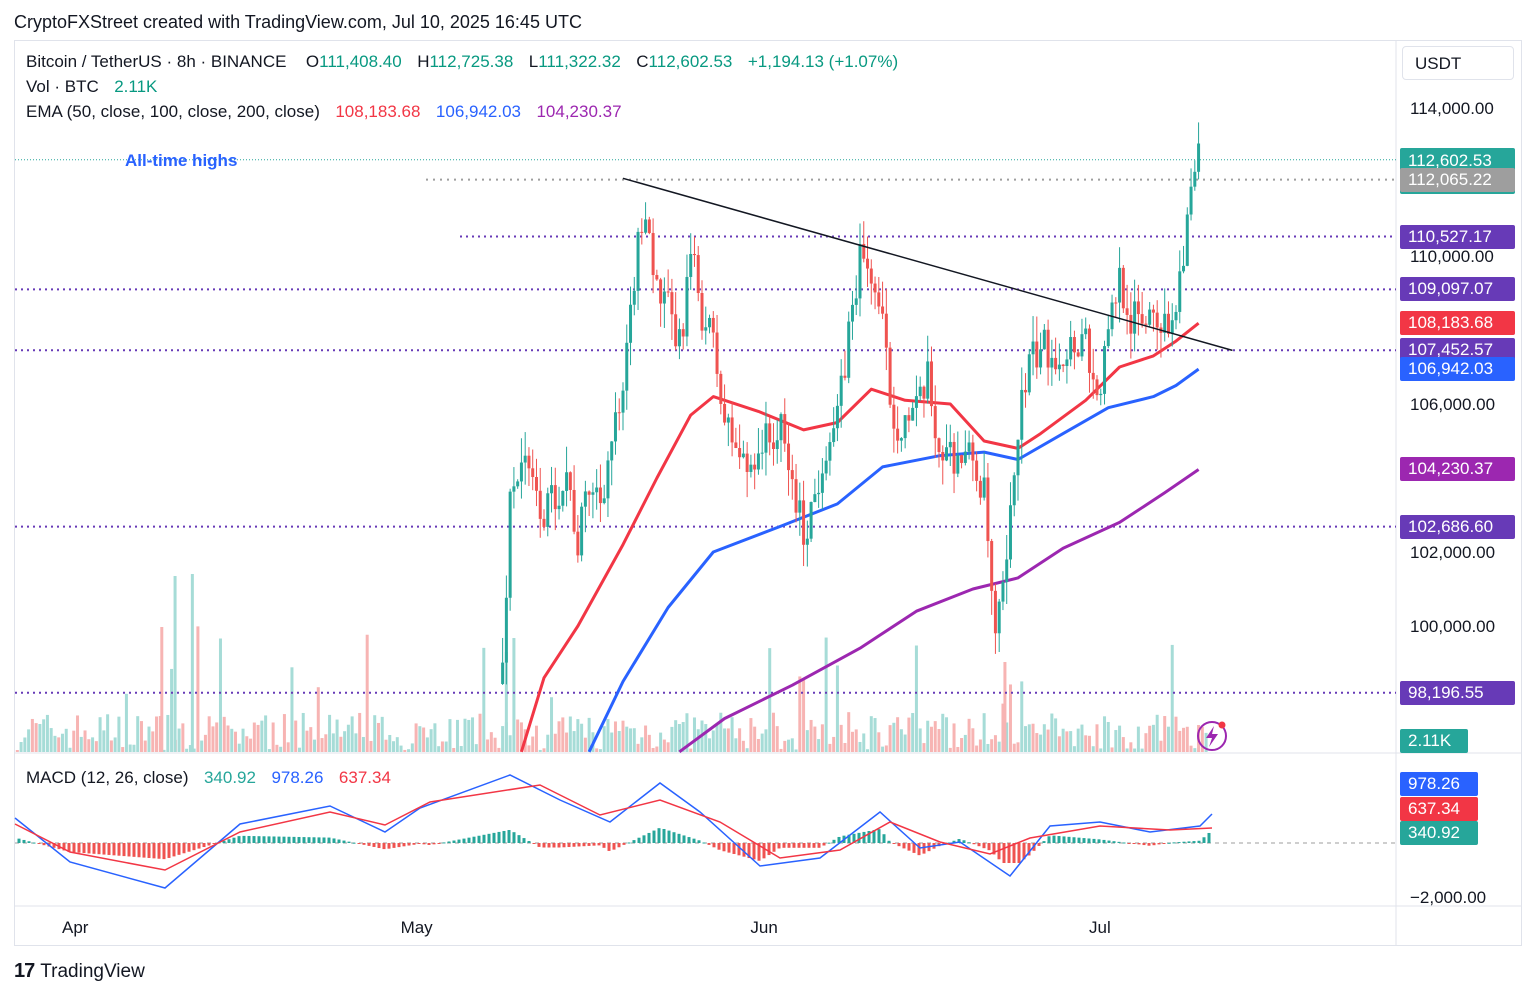 The width and height of the screenshot is (1536, 997). I want to click on ath-annotation: All-time highs, so click(181, 160).